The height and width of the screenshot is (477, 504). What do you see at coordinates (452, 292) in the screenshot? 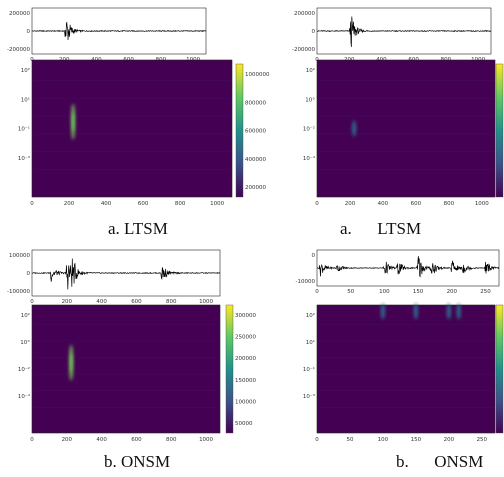
I see `waveform-x-tick: 200` at bounding box center [452, 292].